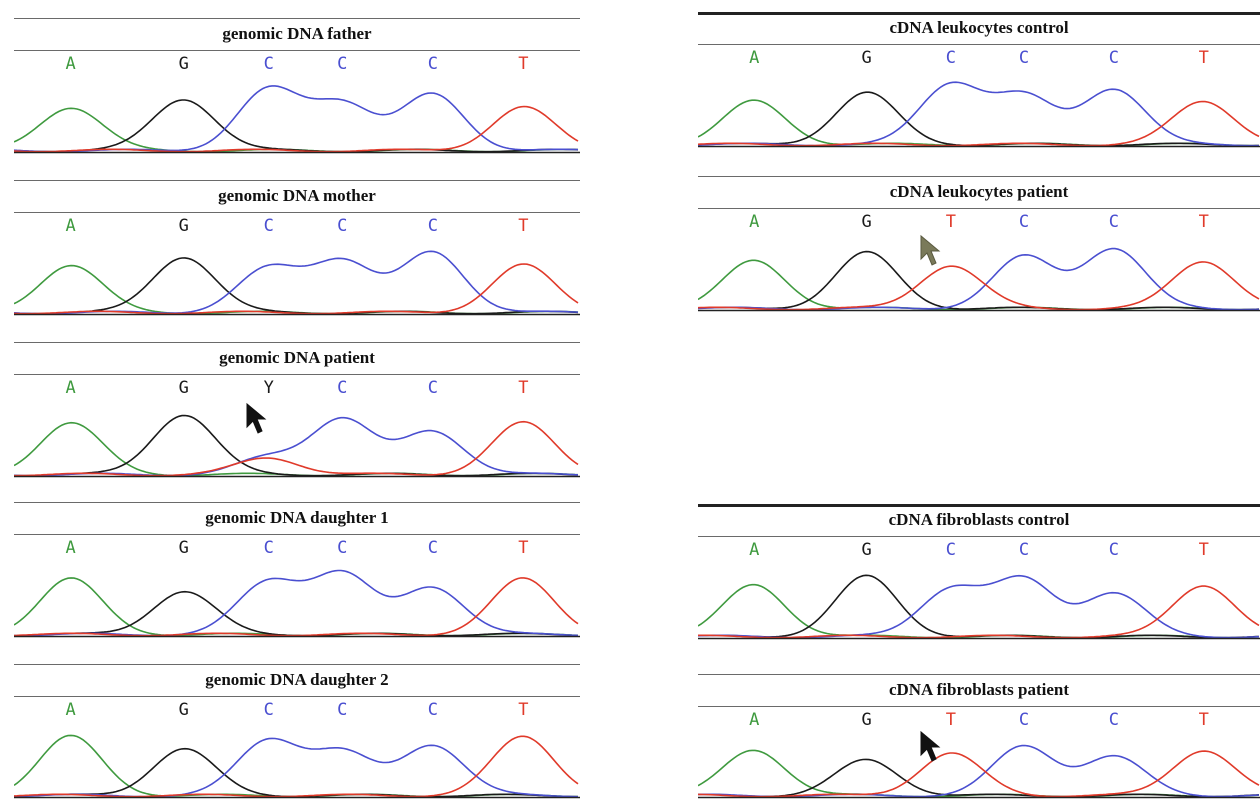 Image resolution: width=1260 pixels, height=803 pixels. I want to click on panel-cdna-leukocytes-control: cDNA leukocytes control A G C C C T, so click(979, 82).